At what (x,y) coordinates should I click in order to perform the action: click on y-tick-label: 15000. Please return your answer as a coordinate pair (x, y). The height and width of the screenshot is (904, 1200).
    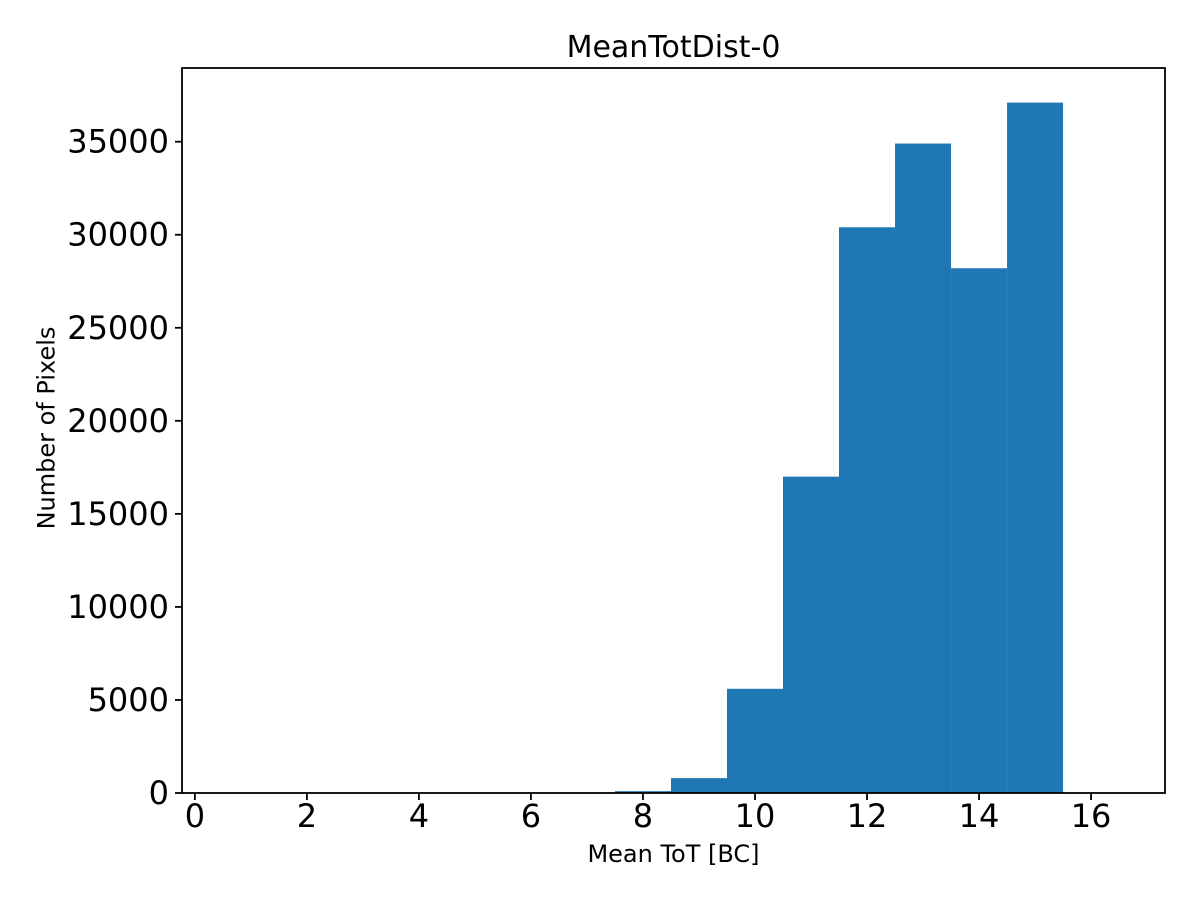
    Looking at the image, I should click on (118, 514).